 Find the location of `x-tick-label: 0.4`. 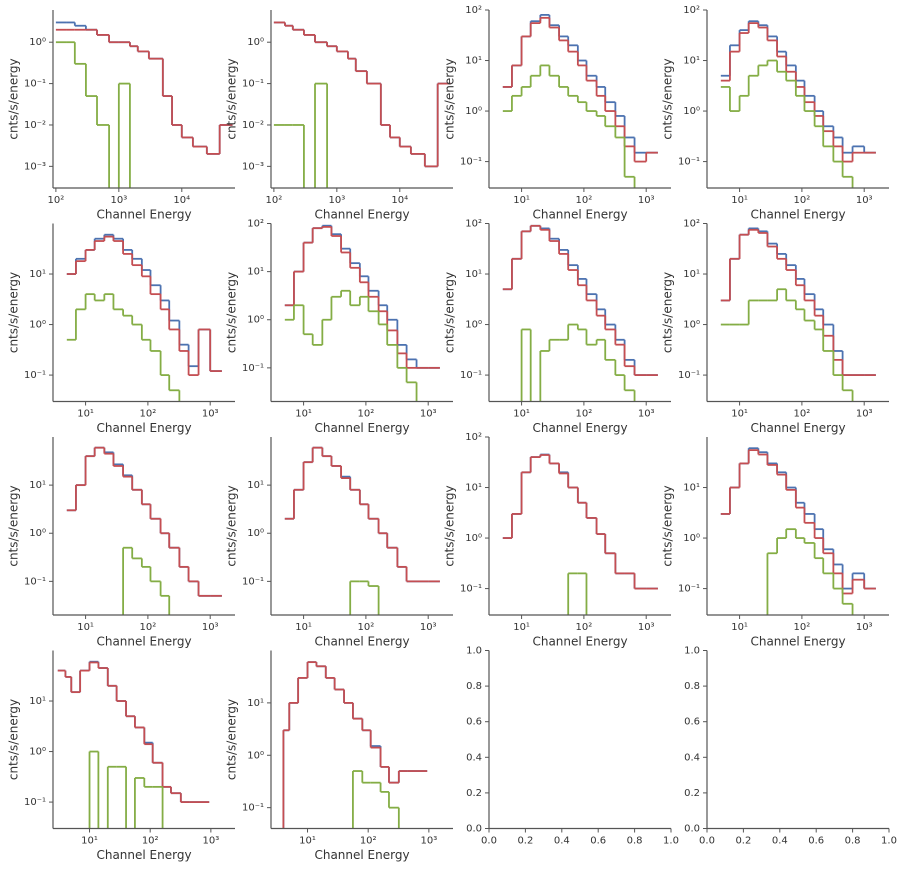

x-tick-label: 0.4 is located at coordinates (562, 841).